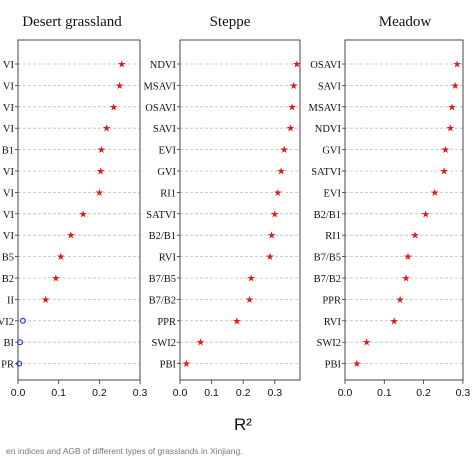  Describe the element at coordinates (9, 343) in the screenshot. I see `category-label: BI` at that location.